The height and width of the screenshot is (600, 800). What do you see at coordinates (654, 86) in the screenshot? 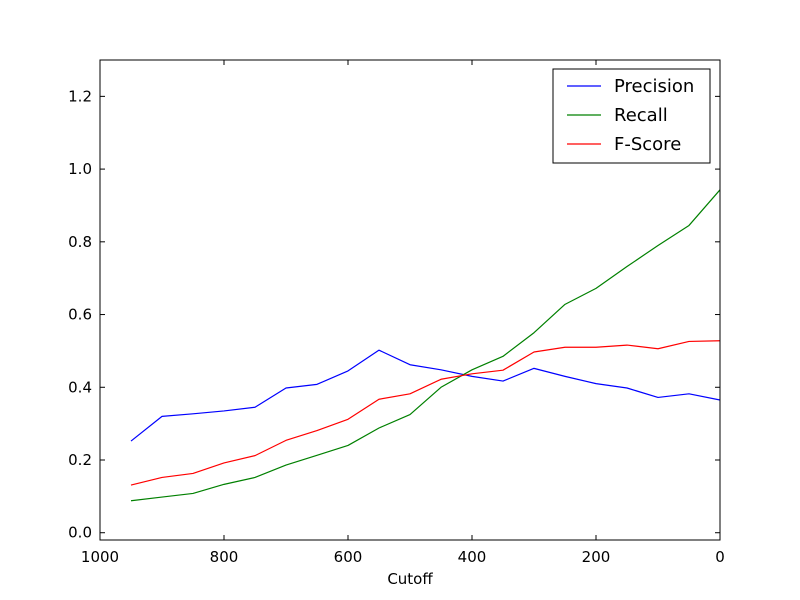
I see `legend-label-precision: Precision` at bounding box center [654, 86].